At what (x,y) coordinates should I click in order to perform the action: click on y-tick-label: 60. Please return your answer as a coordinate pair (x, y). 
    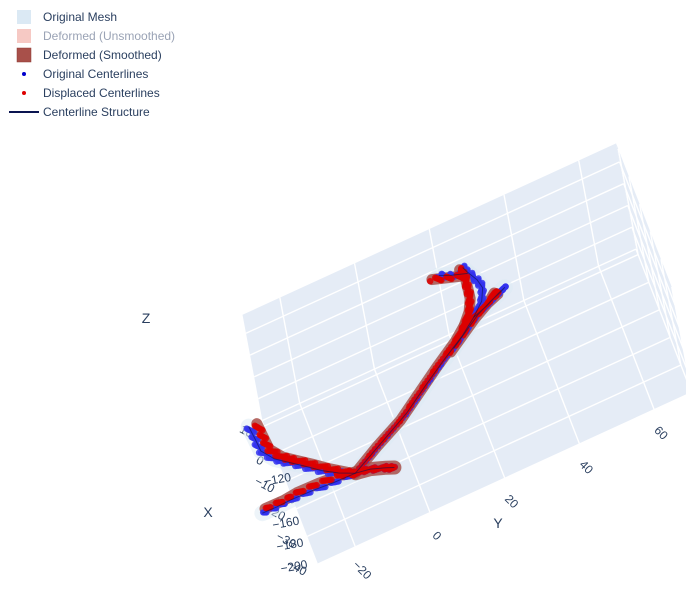
    Looking at the image, I should click on (661, 433).